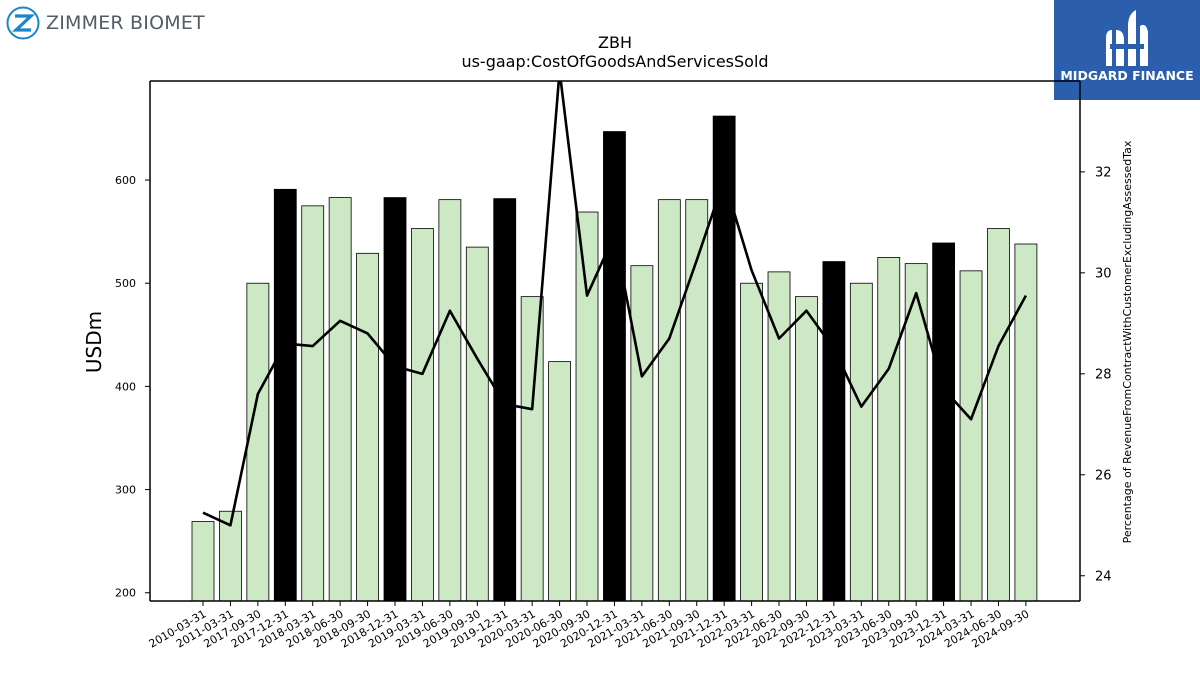 This screenshot has width=1200, height=675. Describe the element at coordinates (1103, 475) in the screenshot. I see `y2-tick-label: 26` at that location.